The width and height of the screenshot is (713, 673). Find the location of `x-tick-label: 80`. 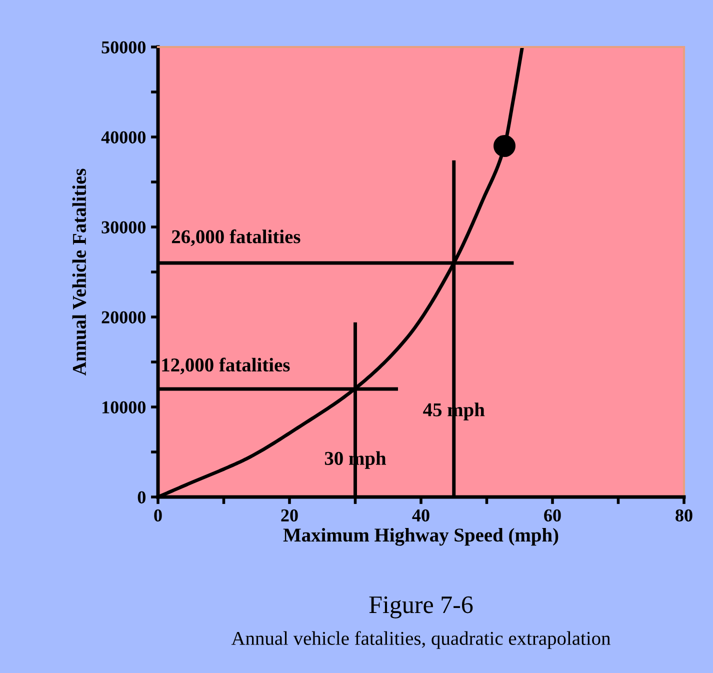

x-tick-label: 80 is located at coordinates (684, 515).